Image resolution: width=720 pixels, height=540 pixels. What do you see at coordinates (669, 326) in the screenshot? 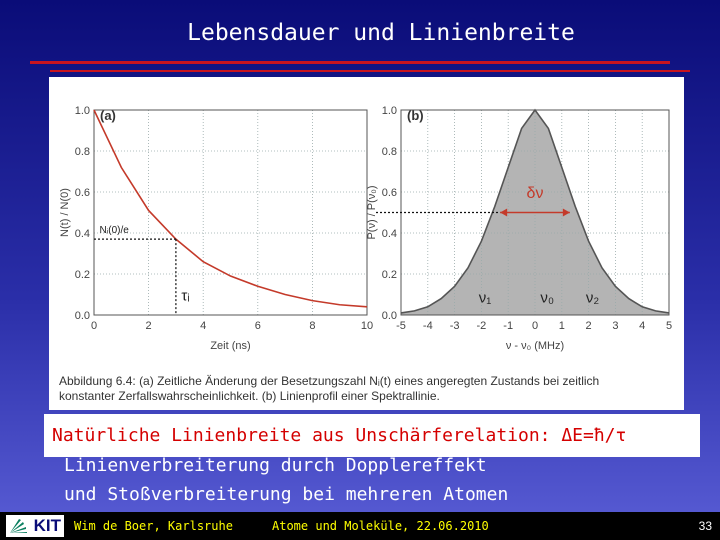
I see `chart-b-x-tick-label: 5` at bounding box center [669, 326].